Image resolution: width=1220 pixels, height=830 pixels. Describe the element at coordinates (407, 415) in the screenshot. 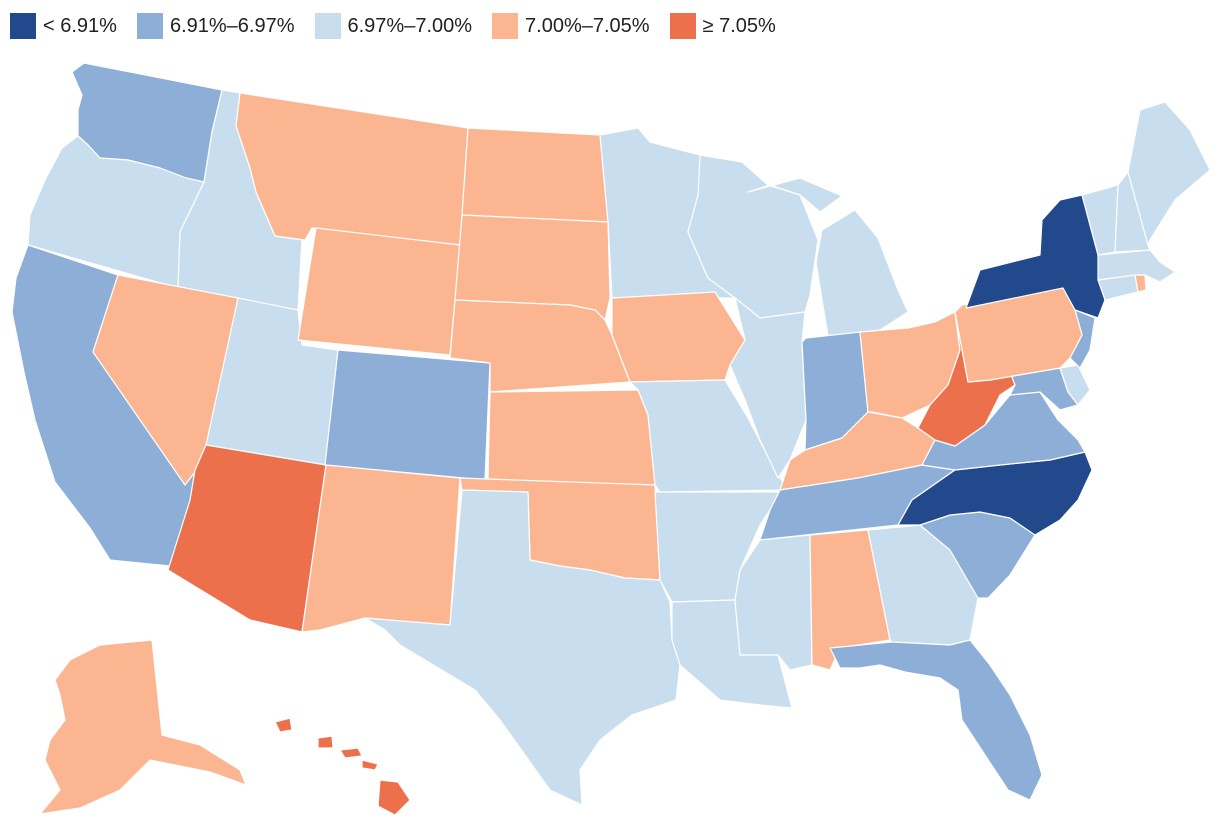

I see `state-colorado` at that location.